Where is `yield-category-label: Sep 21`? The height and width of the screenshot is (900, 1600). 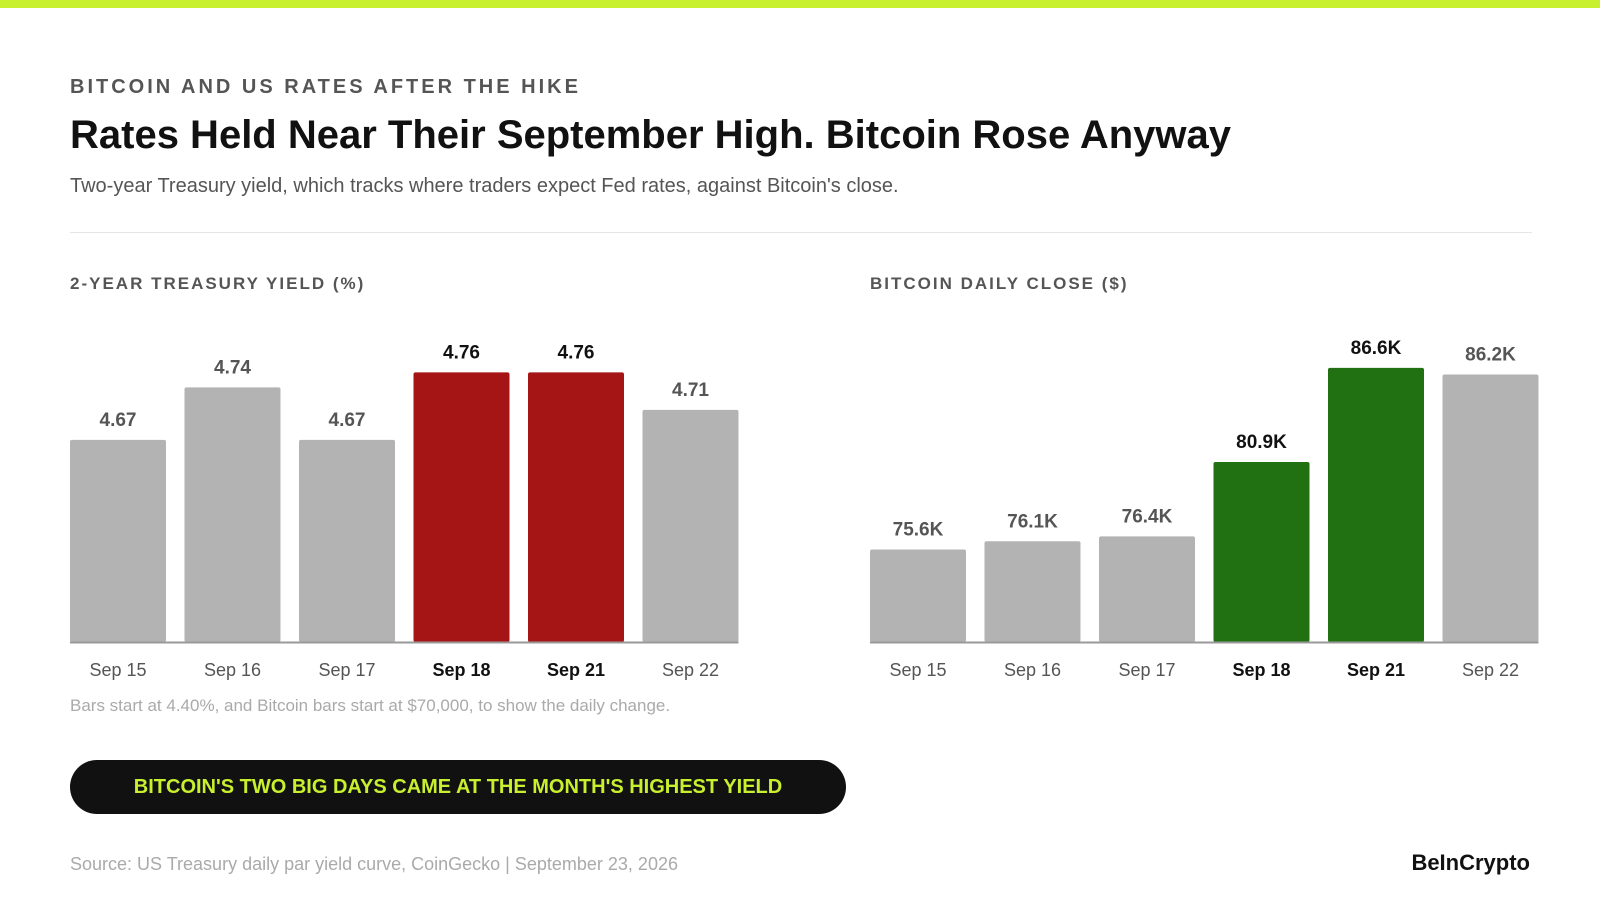 yield-category-label: Sep 21 is located at coordinates (576, 670).